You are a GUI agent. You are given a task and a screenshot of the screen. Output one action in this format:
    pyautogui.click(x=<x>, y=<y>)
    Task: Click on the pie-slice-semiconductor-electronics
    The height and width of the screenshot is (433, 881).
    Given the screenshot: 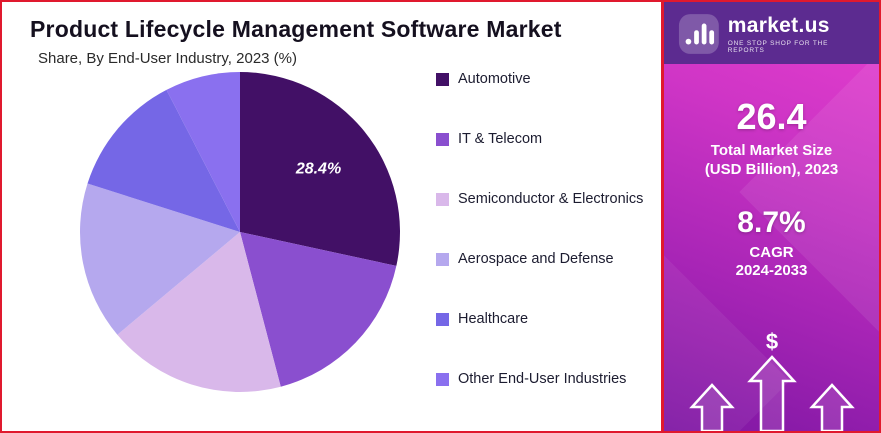 What is the action you would take?
    pyautogui.click(x=199, y=312)
    